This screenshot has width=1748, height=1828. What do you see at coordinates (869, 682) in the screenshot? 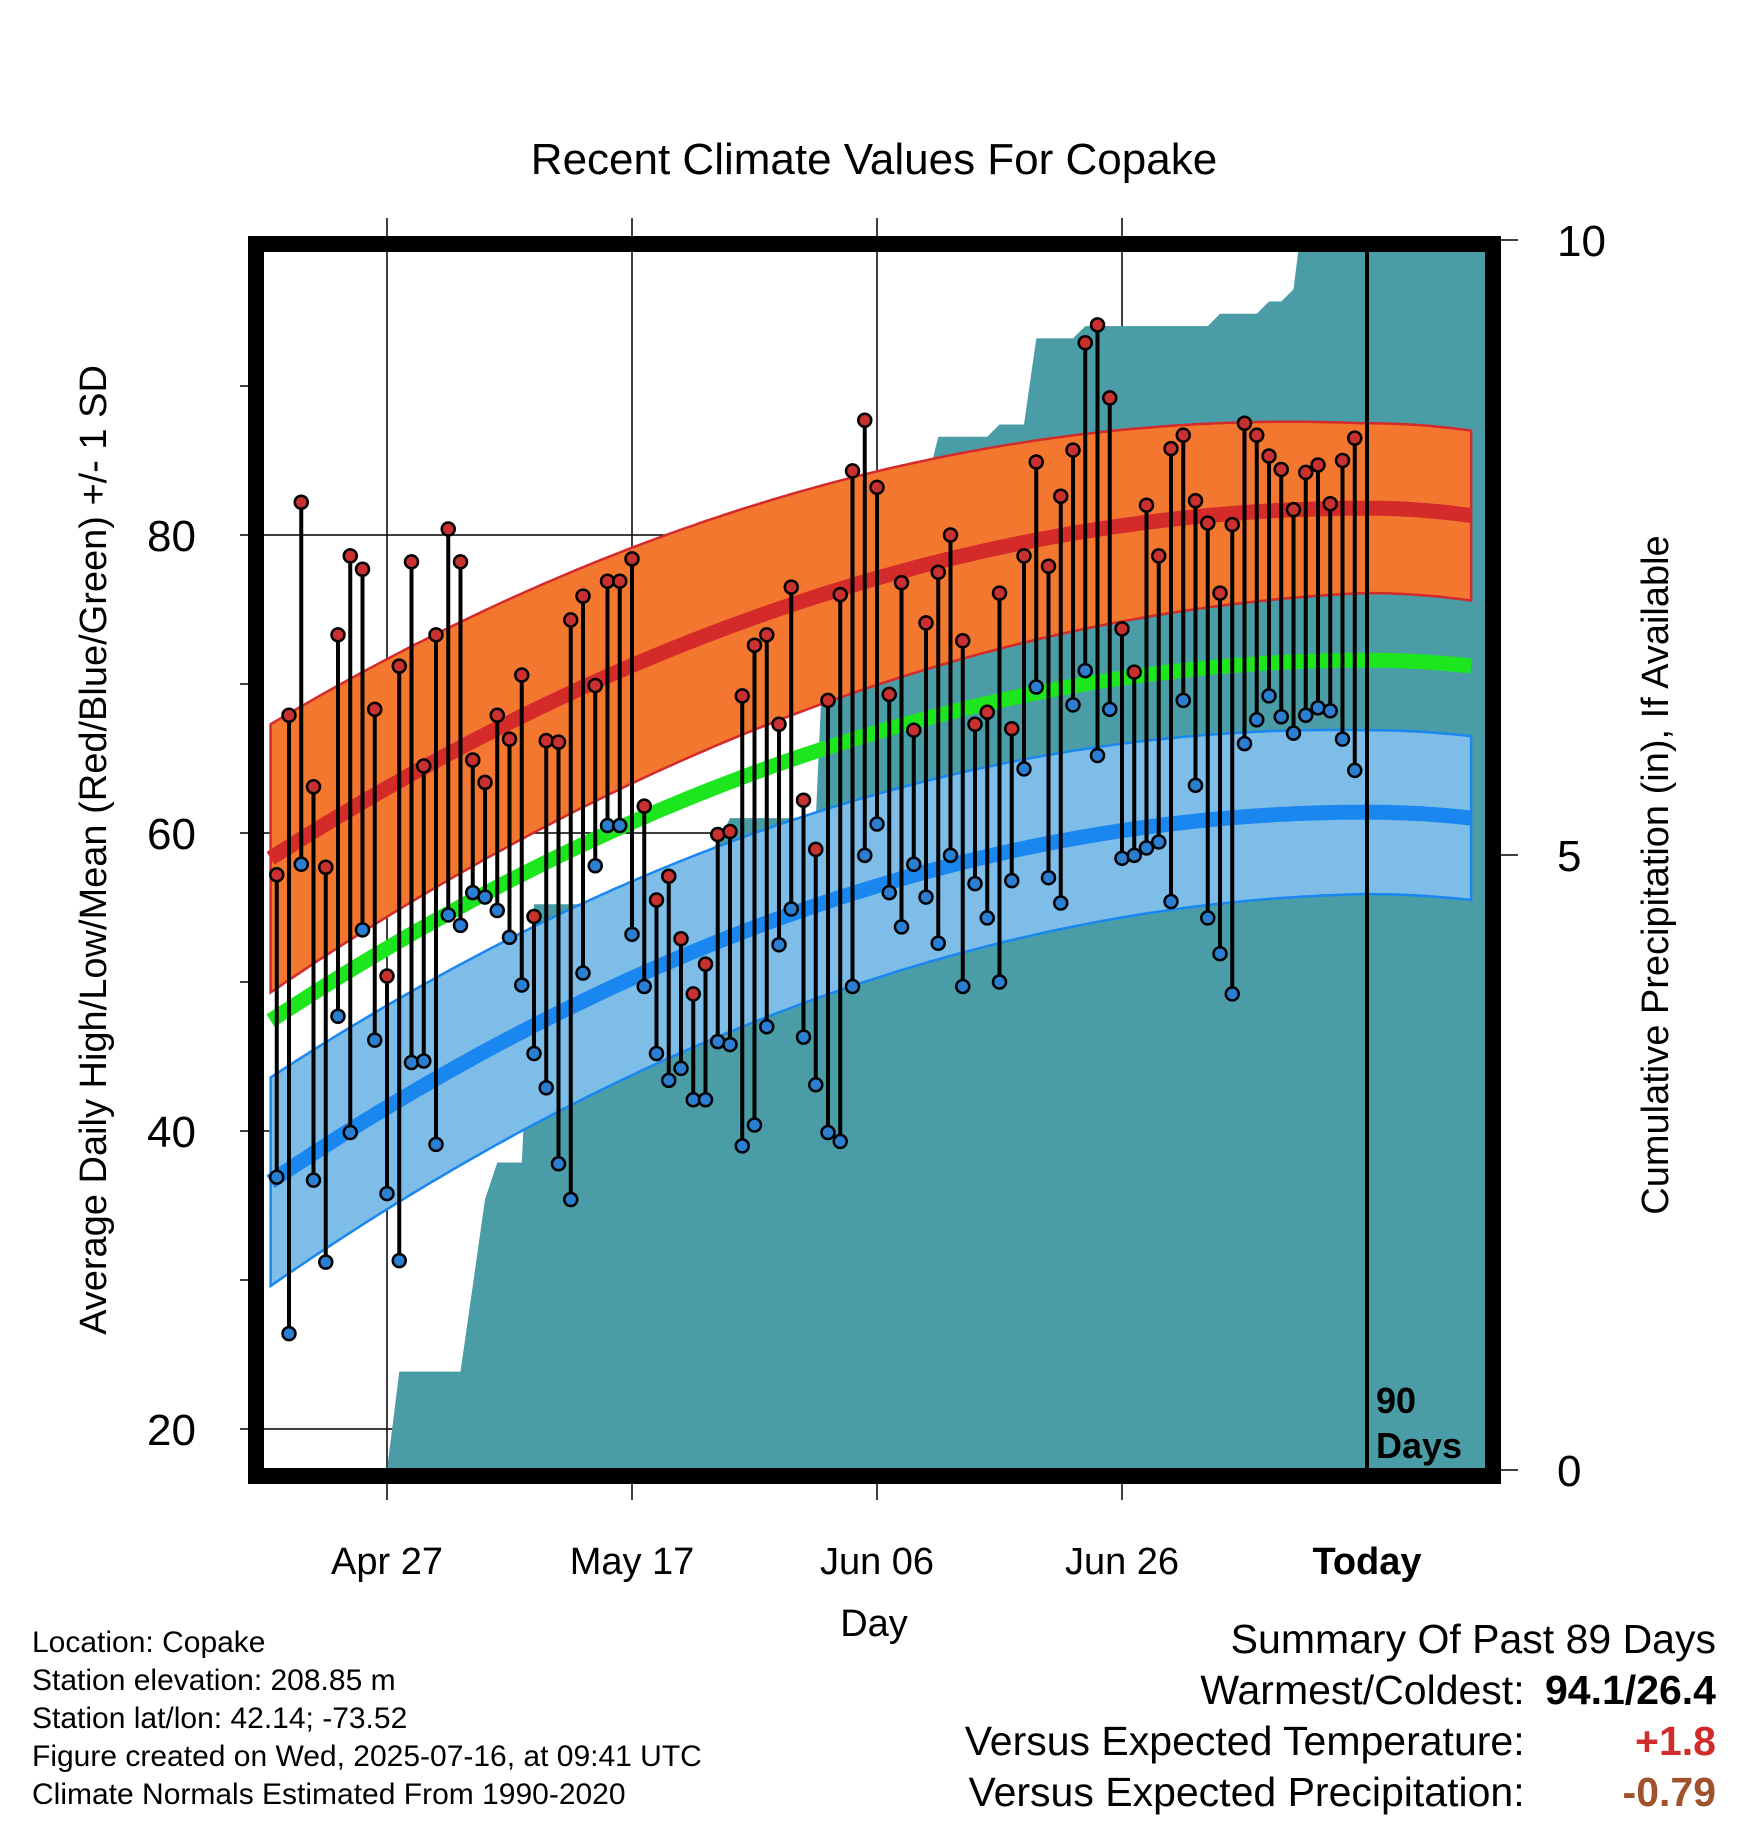
I see `normal-high-line` at bounding box center [869, 682].